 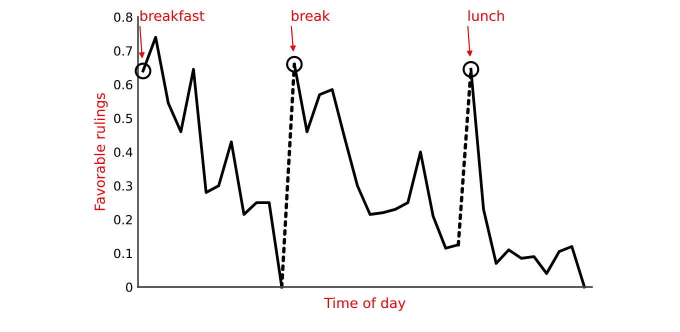 I want to click on annotation: breakfast, so click(x=172, y=16).